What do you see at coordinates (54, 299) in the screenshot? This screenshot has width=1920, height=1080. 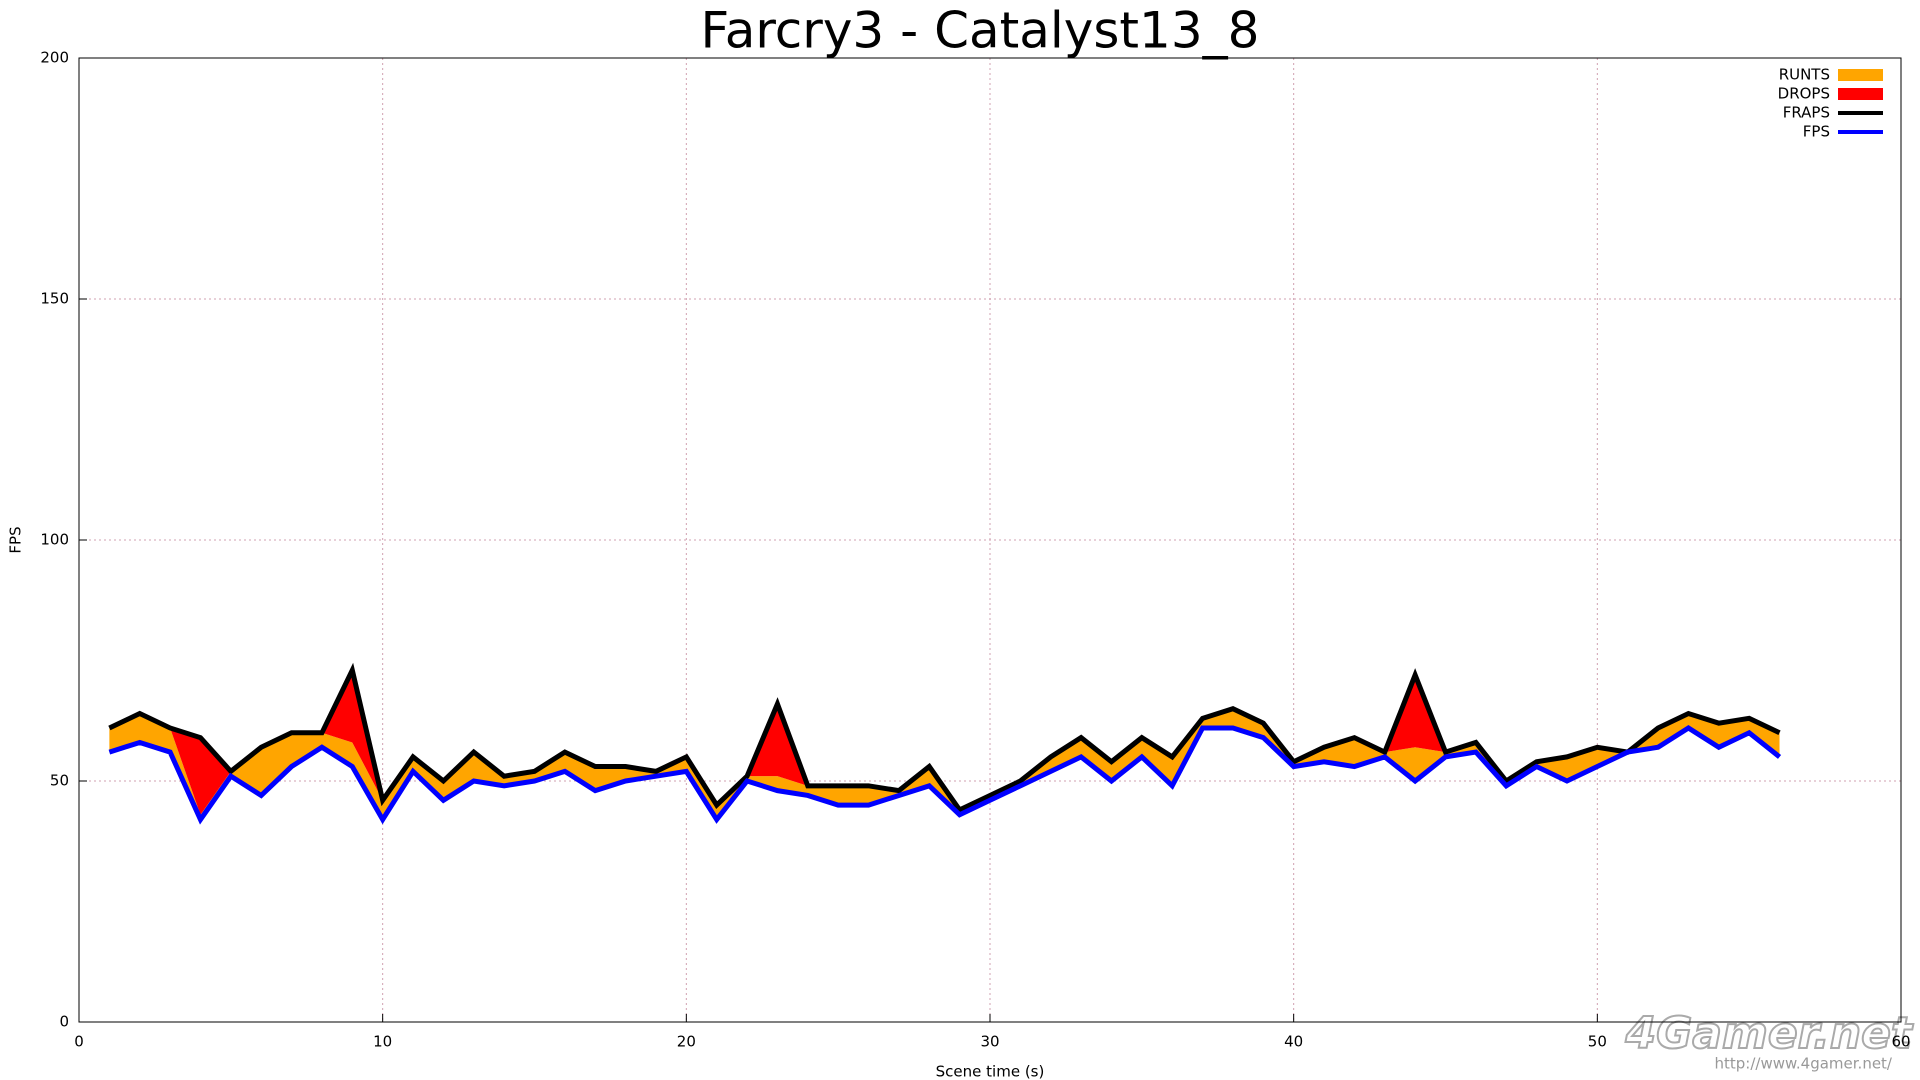 I see `y-tick-label: 150` at bounding box center [54, 299].